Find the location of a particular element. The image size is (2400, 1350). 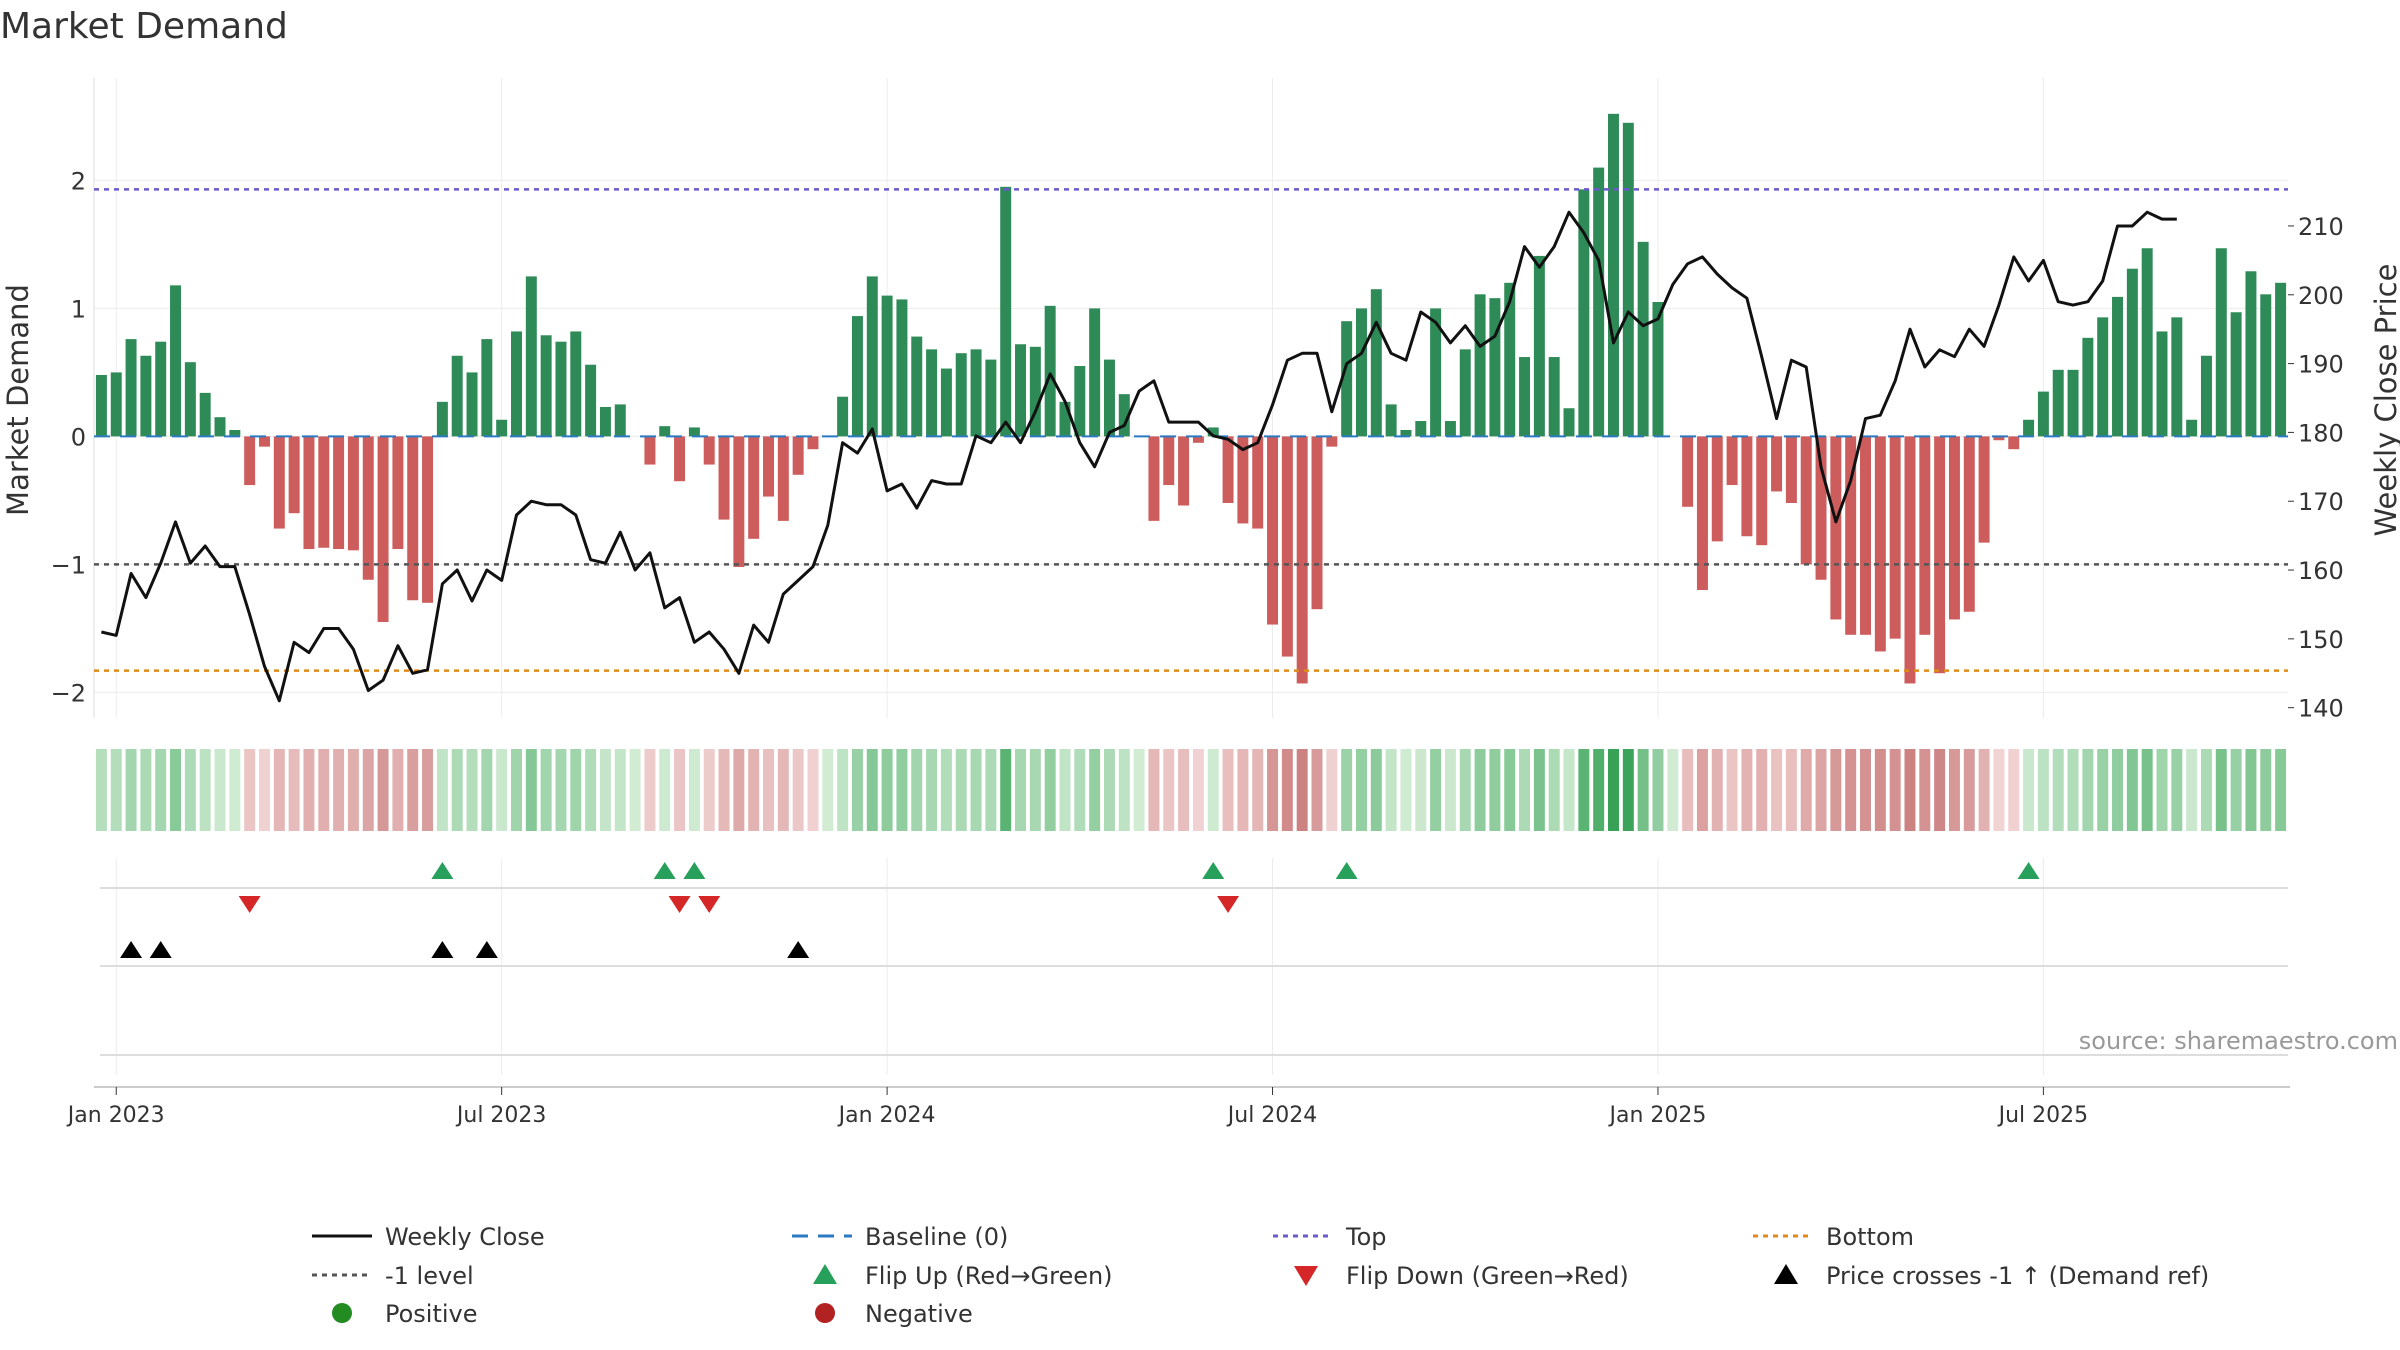

positive-dot-icon is located at coordinates (342, 1313).